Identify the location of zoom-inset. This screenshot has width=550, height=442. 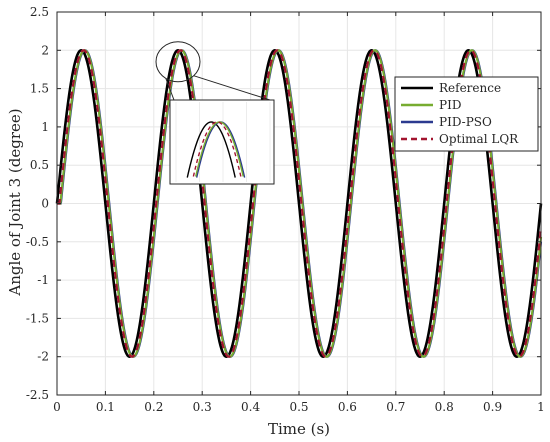
(215, 113).